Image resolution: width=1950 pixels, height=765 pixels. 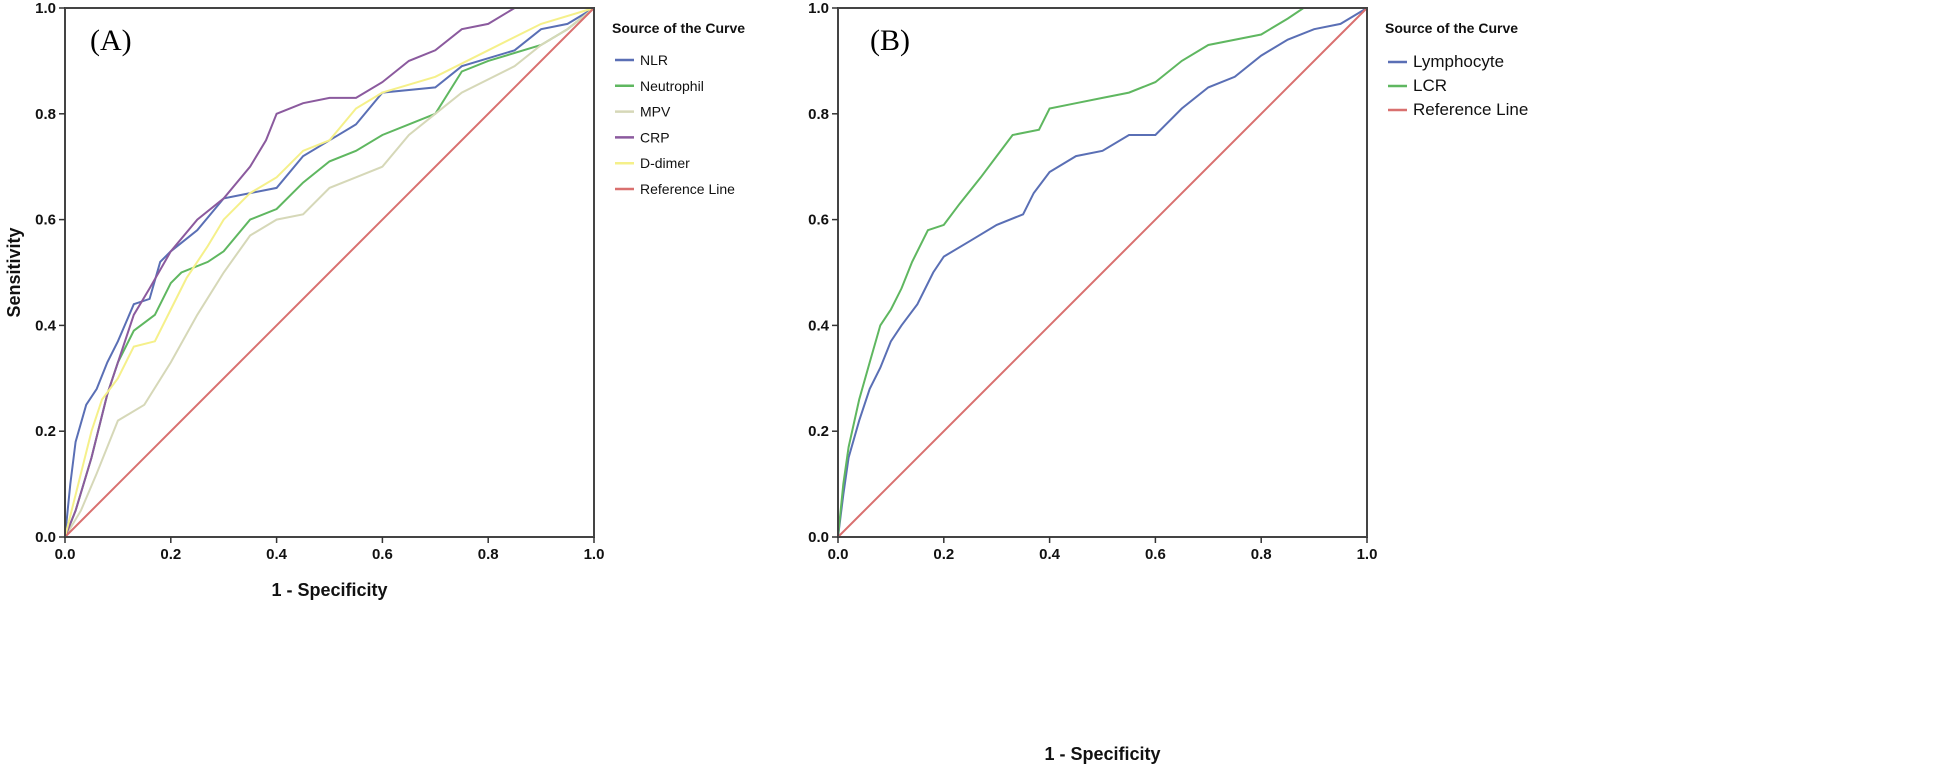 What do you see at coordinates (665, 163) in the screenshot?
I see `legend-entry: D-dimer` at bounding box center [665, 163].